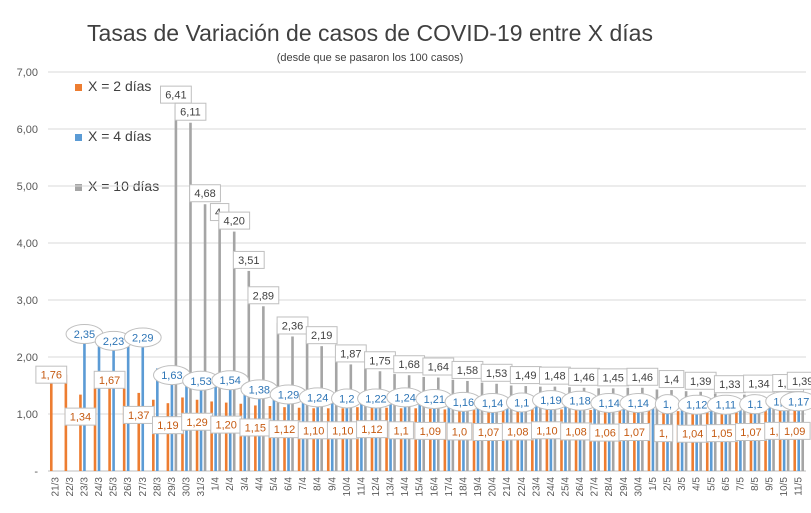  What do you see at coordinates (168, 425) in the screenshot?
I see `data-label-series-1: 1,19` at bounding box center [168, 425].